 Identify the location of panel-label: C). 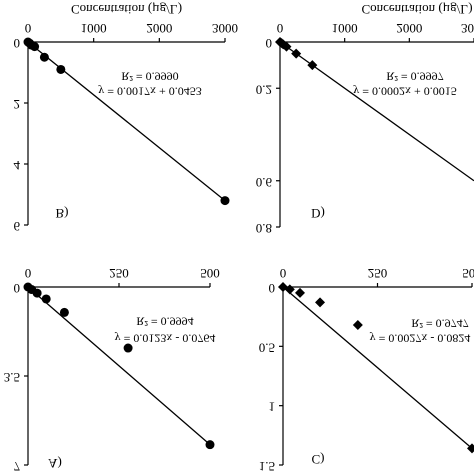
(318, 459).